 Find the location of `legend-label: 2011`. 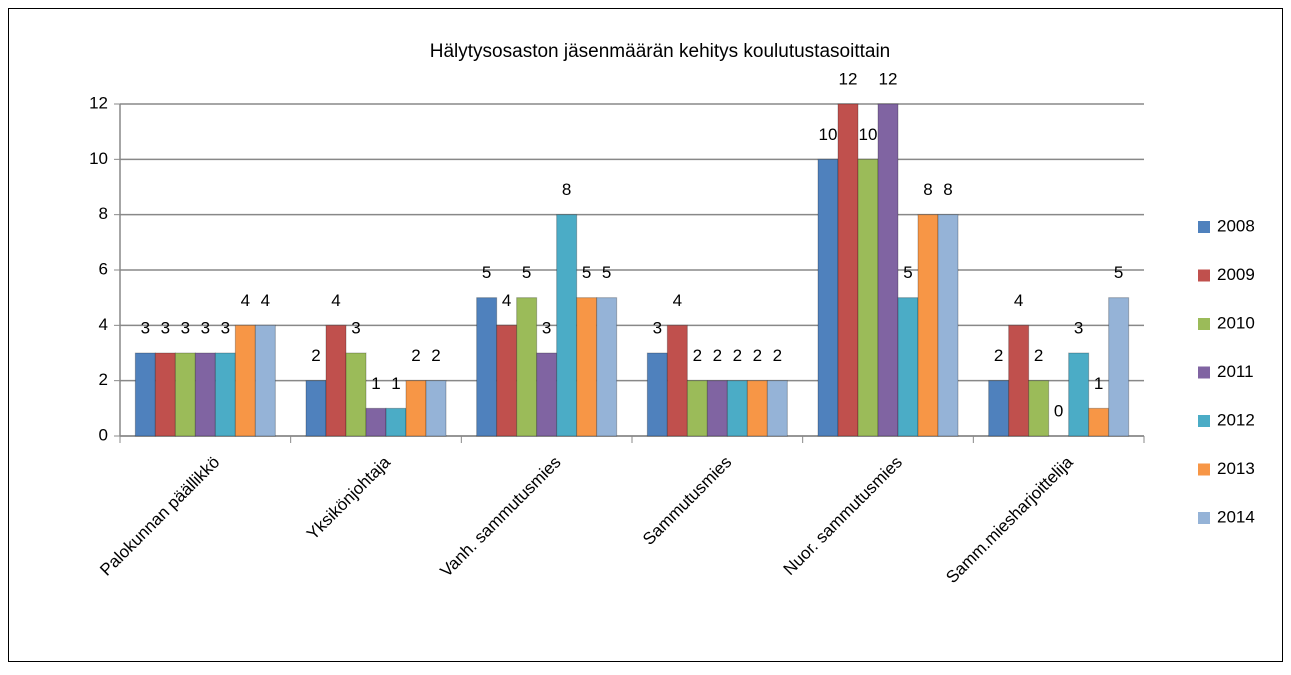

legend-label: 2011 is located at coordinates (1235, 371).